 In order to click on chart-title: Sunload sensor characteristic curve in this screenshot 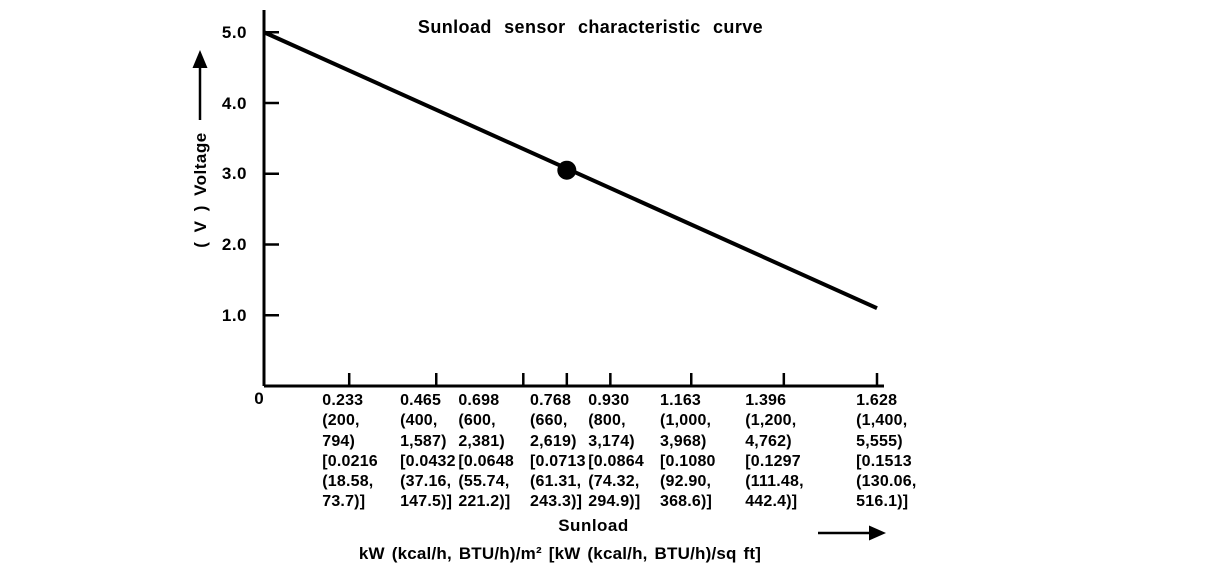, I will do `click(590, 27)`.